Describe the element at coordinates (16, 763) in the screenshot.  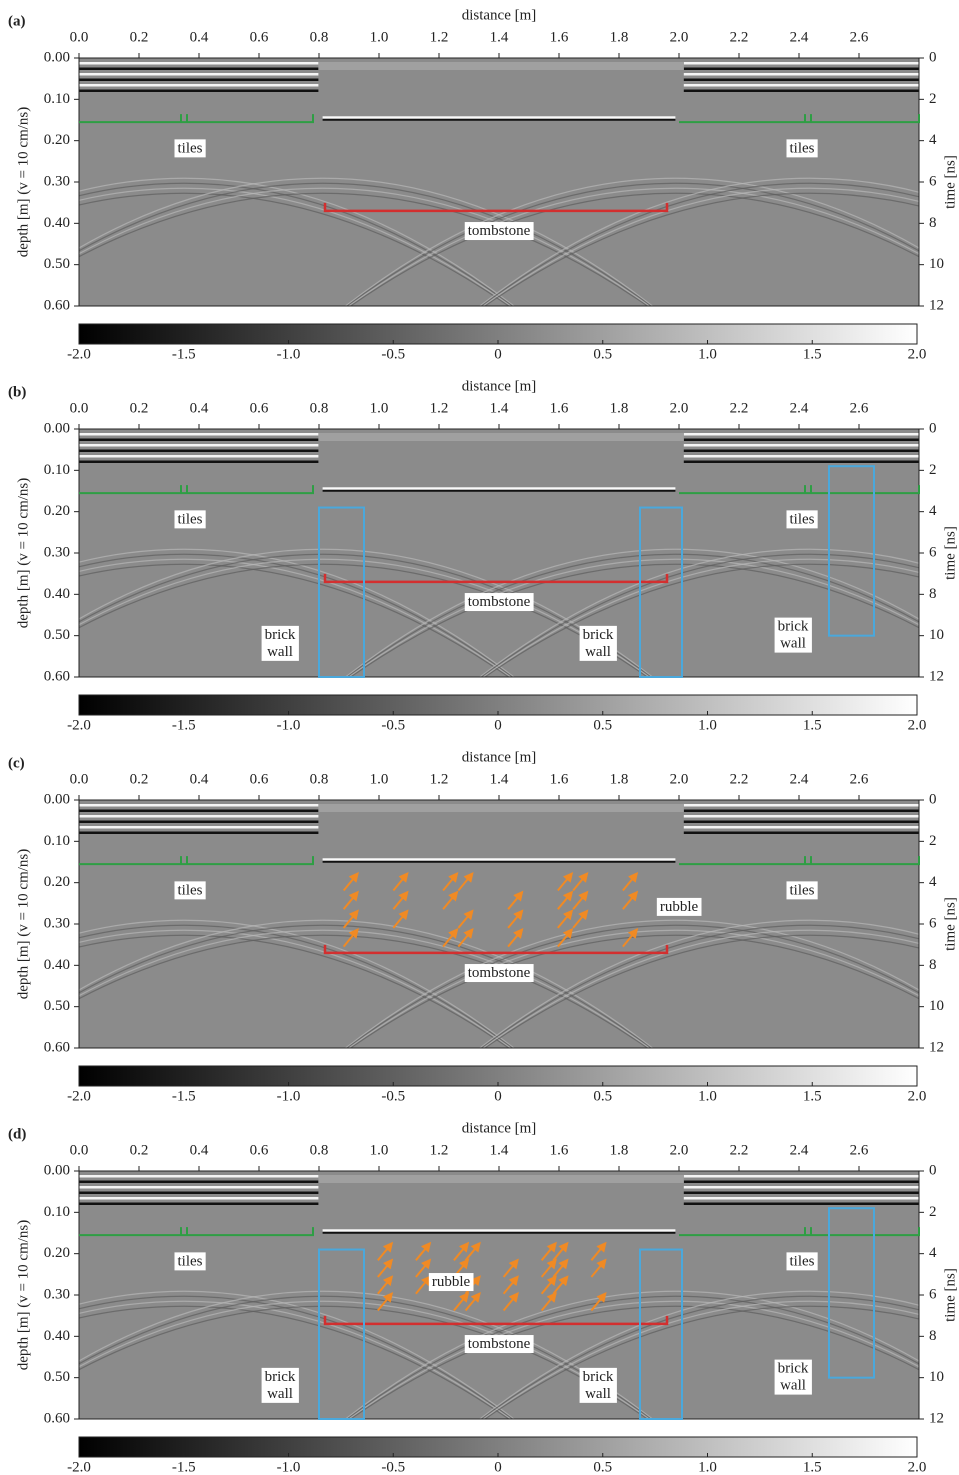
I see `panel-label: (c)` at that location.